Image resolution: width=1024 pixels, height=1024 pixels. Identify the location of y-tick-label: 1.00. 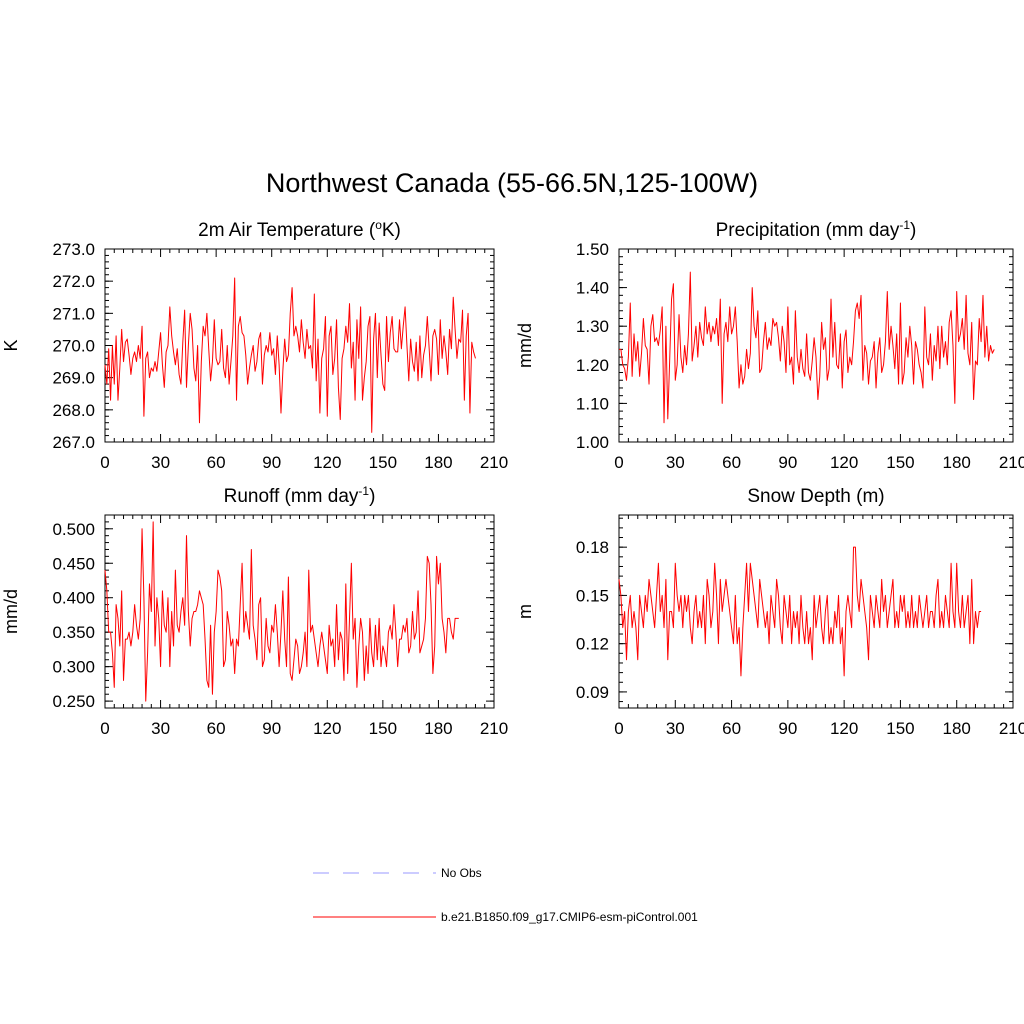
(592, 442).